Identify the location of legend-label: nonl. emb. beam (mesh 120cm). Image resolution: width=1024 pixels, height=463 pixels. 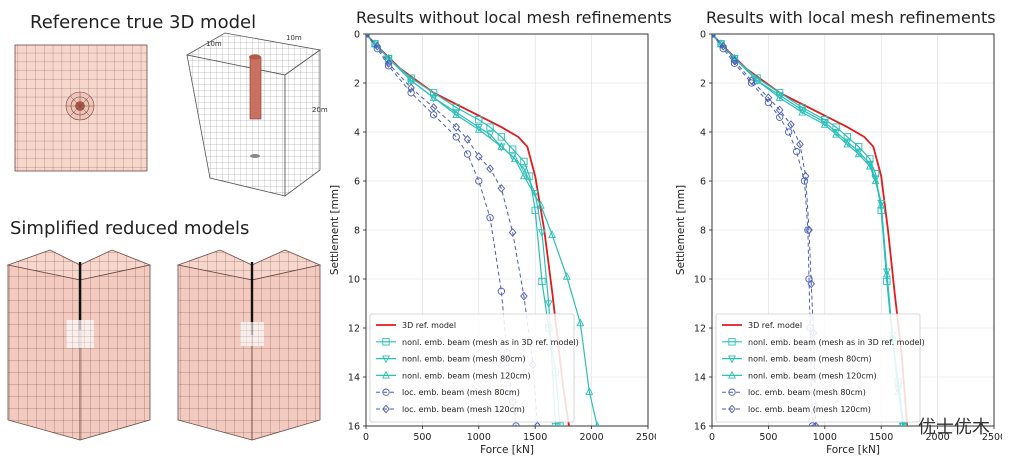
(812, 375).